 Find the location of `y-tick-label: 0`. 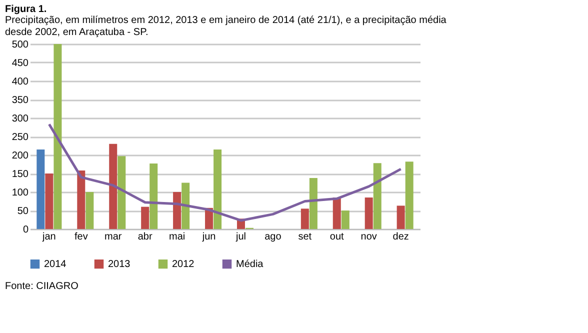

y-tick-label: 0 is located at coordinates (25, 230).